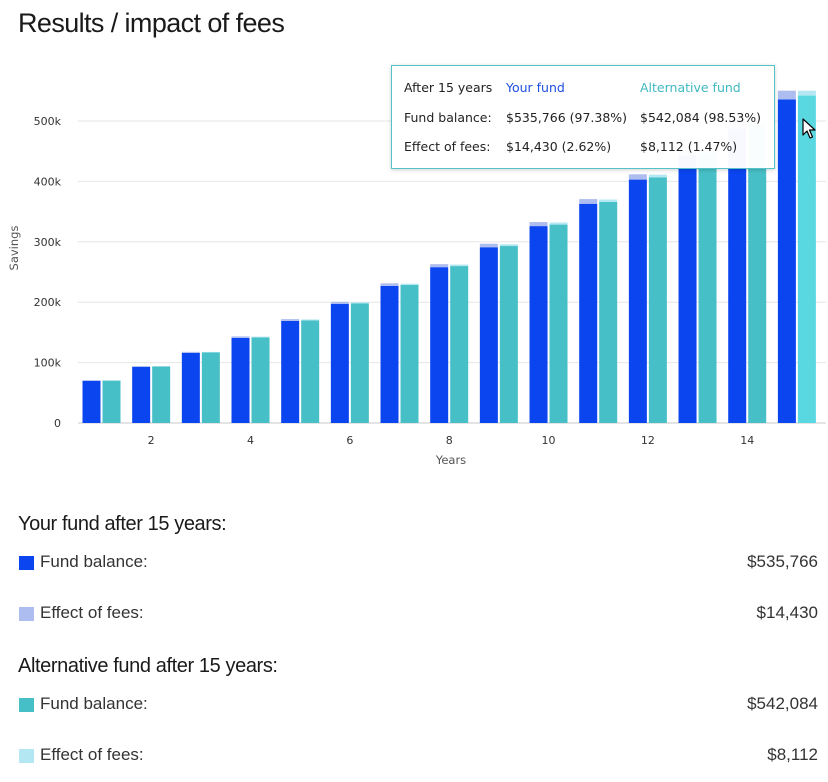 The height and width of the screenshot is (782, 828). Describe the element at coordinates (450, 460) in the screenshot. I see `x-axis-title: Years` at that location.